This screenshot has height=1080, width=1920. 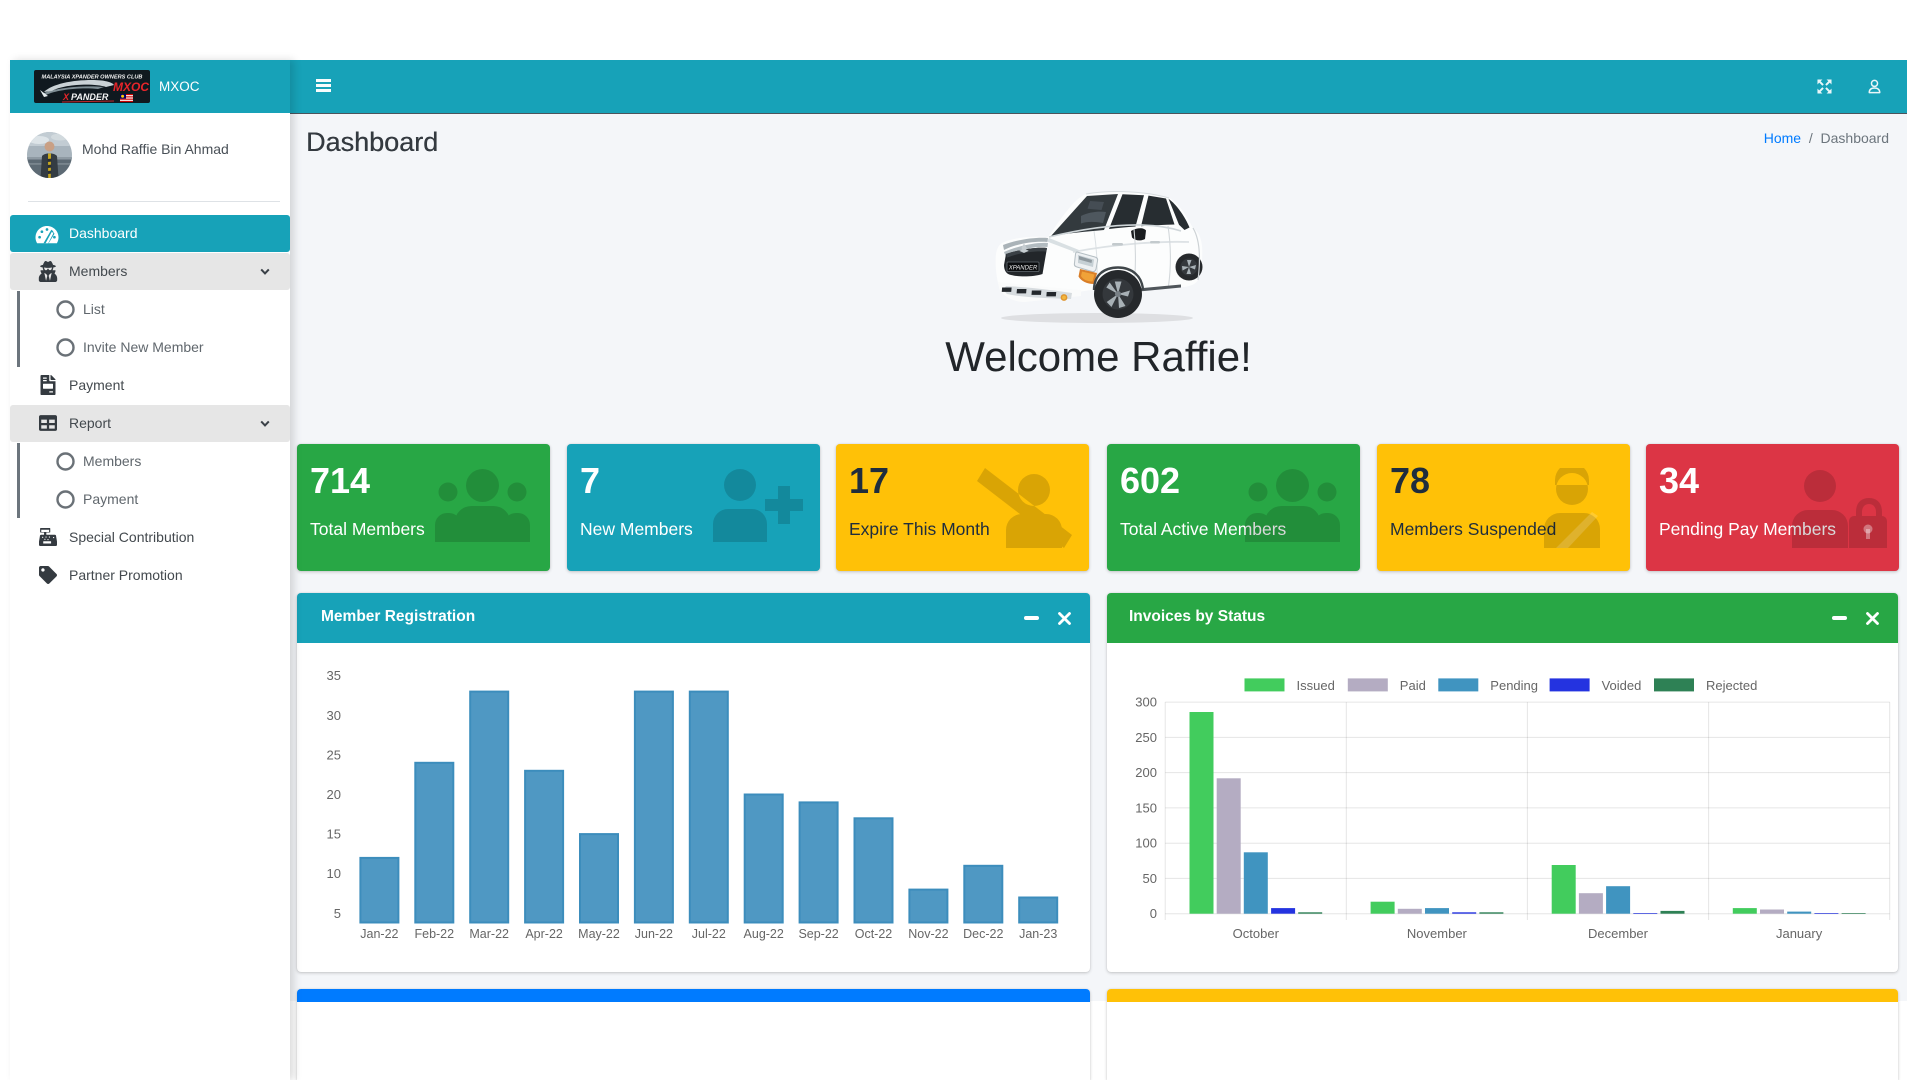 I want to click on svg-text: Mar-22, so click(x=489, y=934).